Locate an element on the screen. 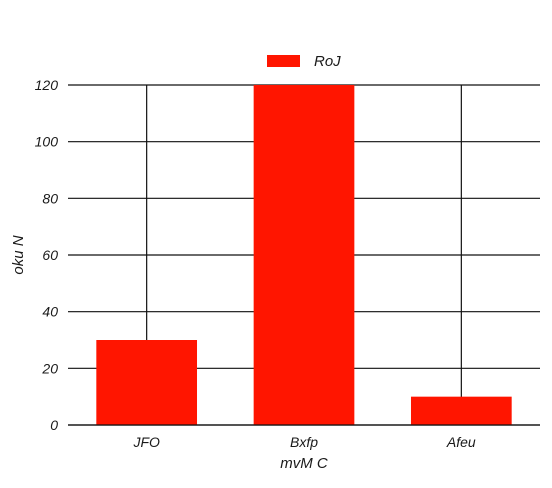 The height and width of the screenshot is (488, 552). y-tick-label: 40 is located at coordinates (50, 312).